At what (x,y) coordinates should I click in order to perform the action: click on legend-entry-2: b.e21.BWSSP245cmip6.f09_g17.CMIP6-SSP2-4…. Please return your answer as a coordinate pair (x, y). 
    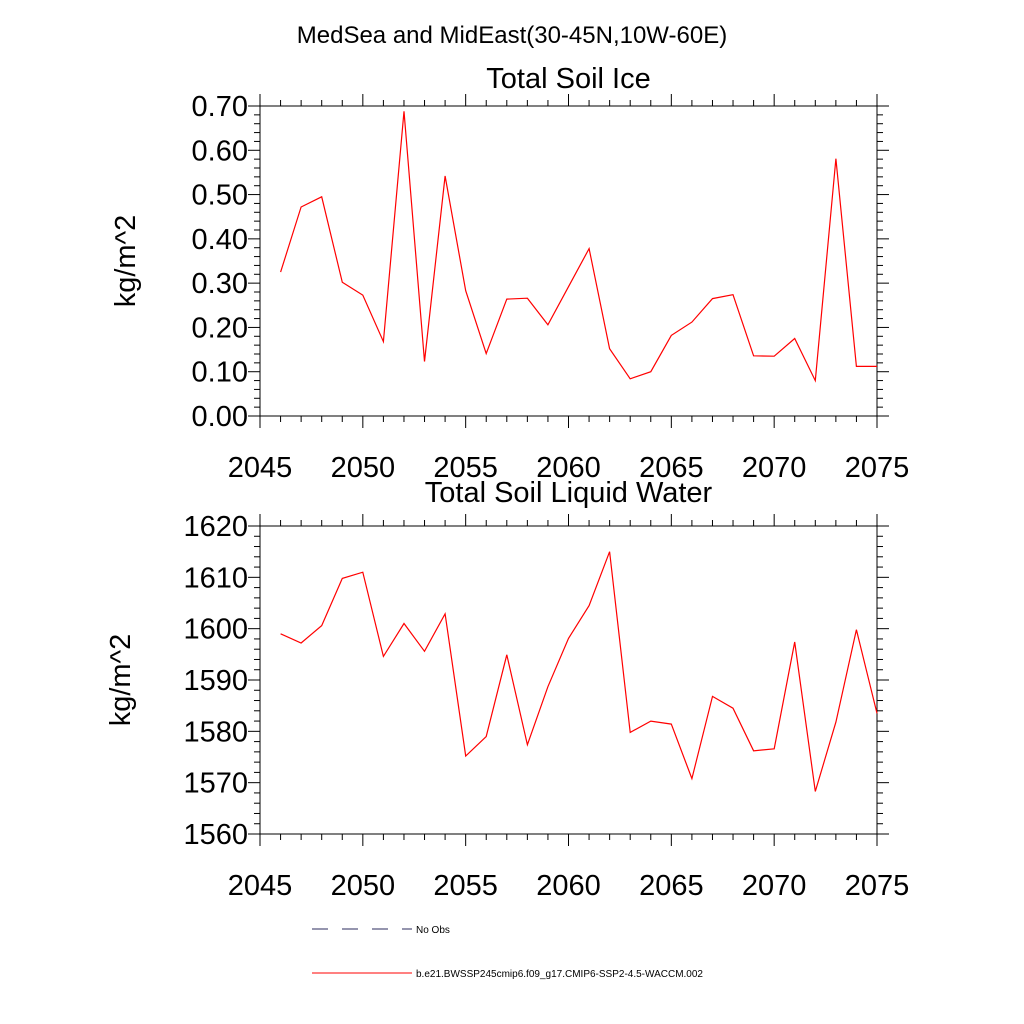
    Looking at the image, I should click on (507, 974).